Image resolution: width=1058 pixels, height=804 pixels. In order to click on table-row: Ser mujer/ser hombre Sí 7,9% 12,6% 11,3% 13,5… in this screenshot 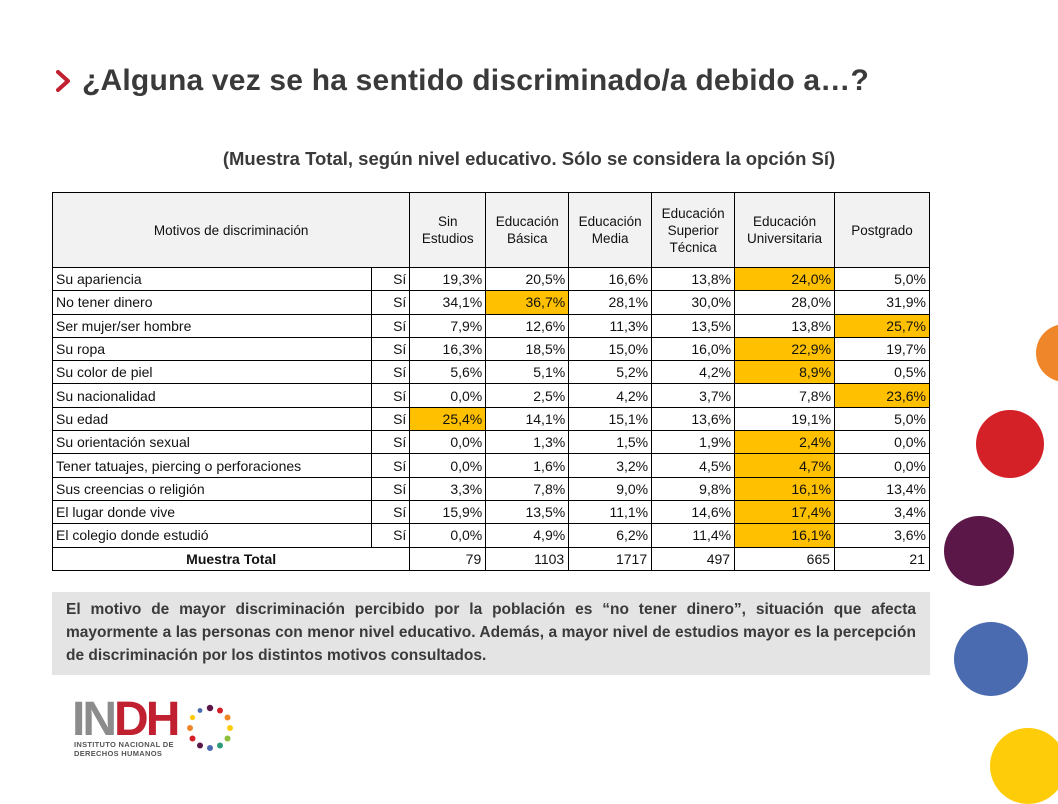, I will do `click(490, 325)`.